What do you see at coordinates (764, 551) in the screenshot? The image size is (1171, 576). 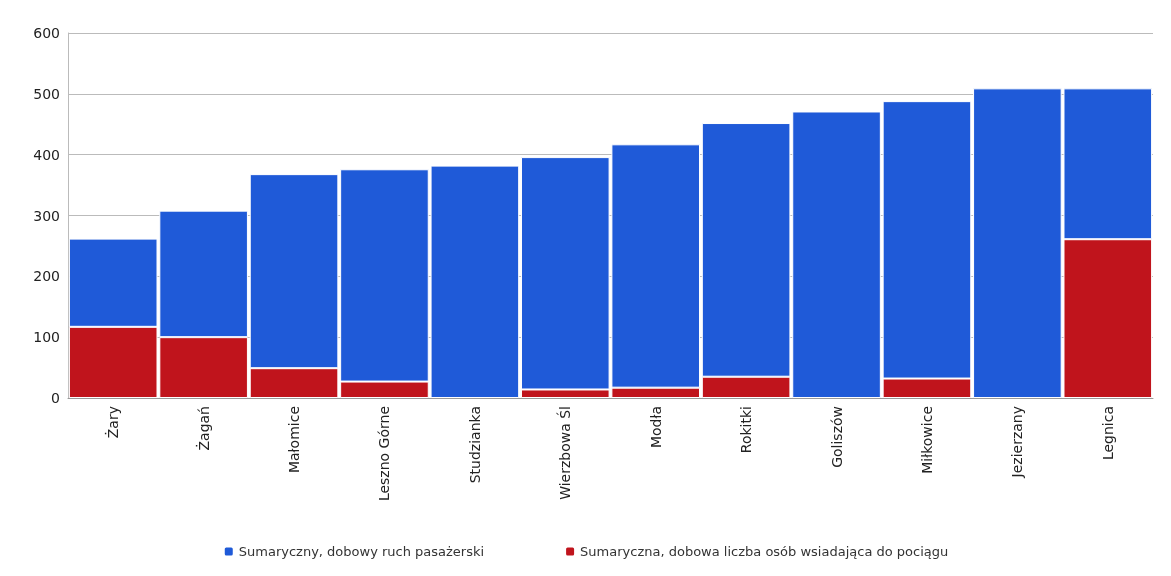 I see `legend-label: Sumaryczna, dobowa liczba osób wsiadająca do pociągu` at bounding box center [764, 551].